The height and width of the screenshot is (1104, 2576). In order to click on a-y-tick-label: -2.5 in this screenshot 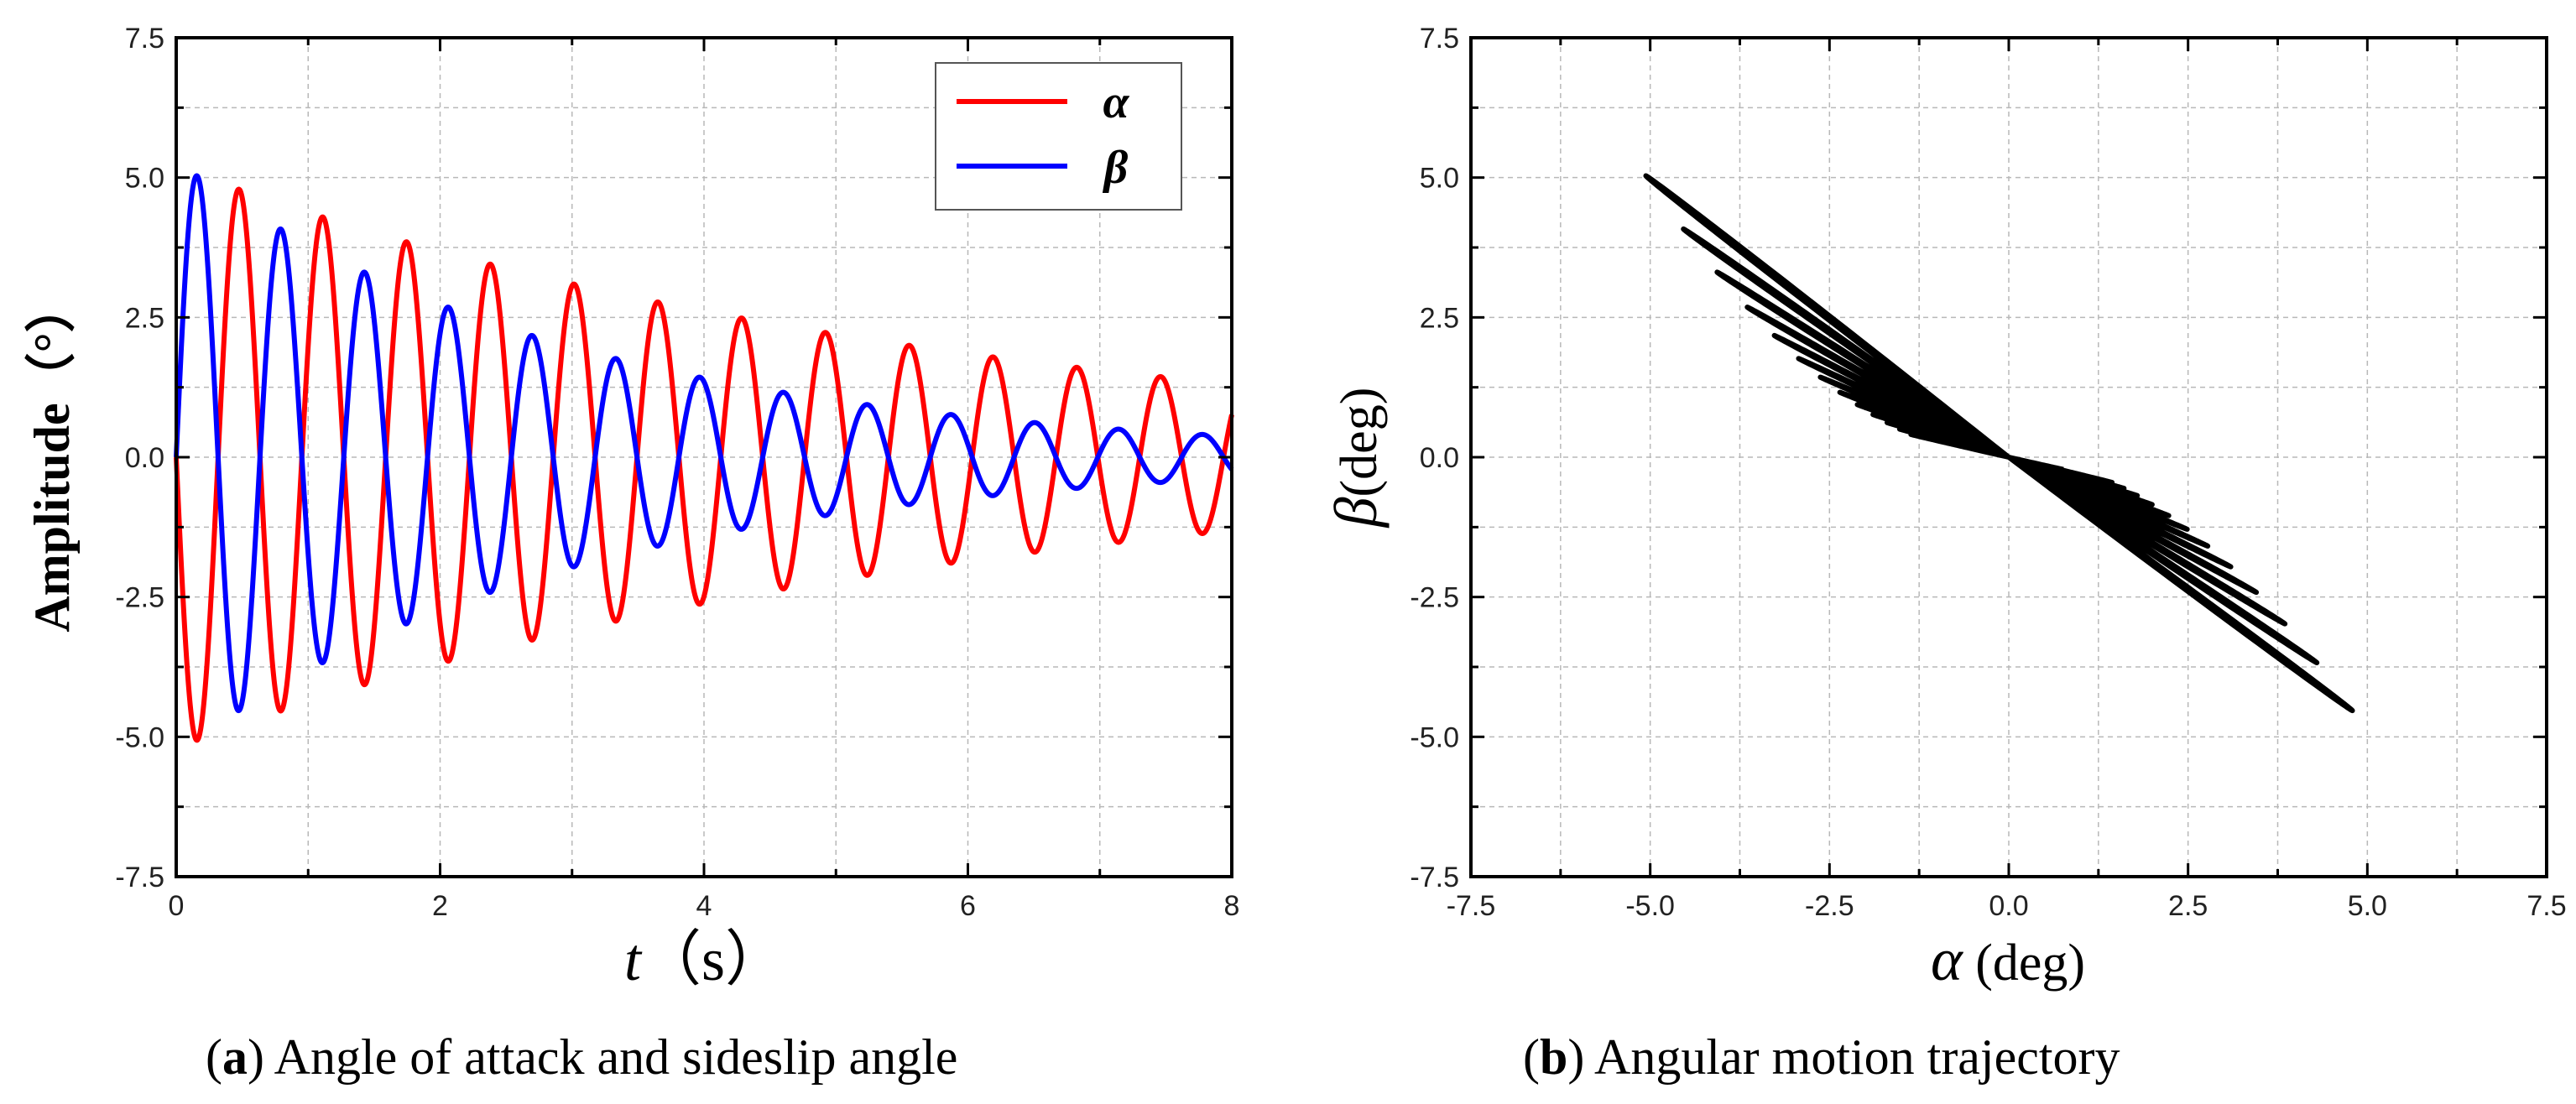, I will do `click(139, 598)`.